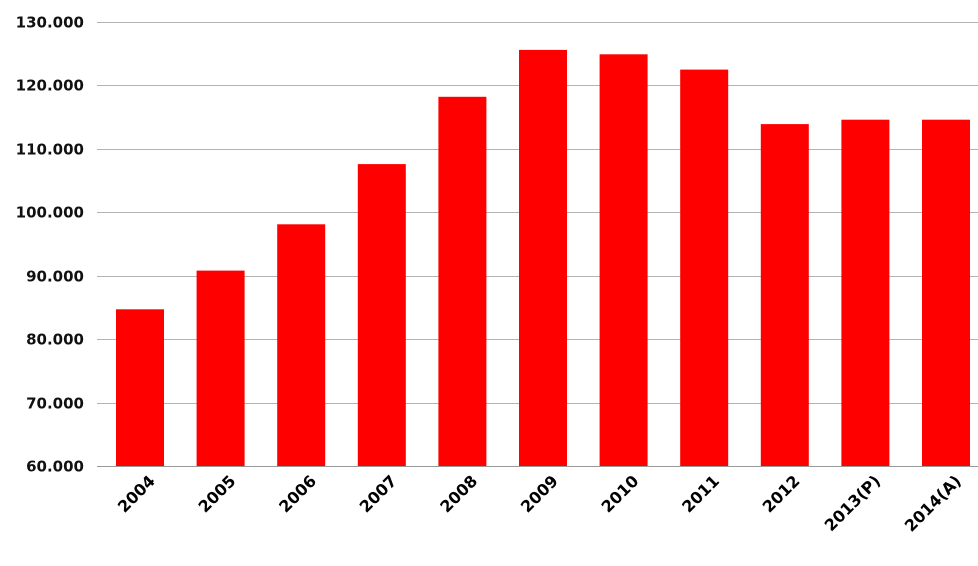  I want to click on x-tick-label: 2014(A), so click(933, 503).